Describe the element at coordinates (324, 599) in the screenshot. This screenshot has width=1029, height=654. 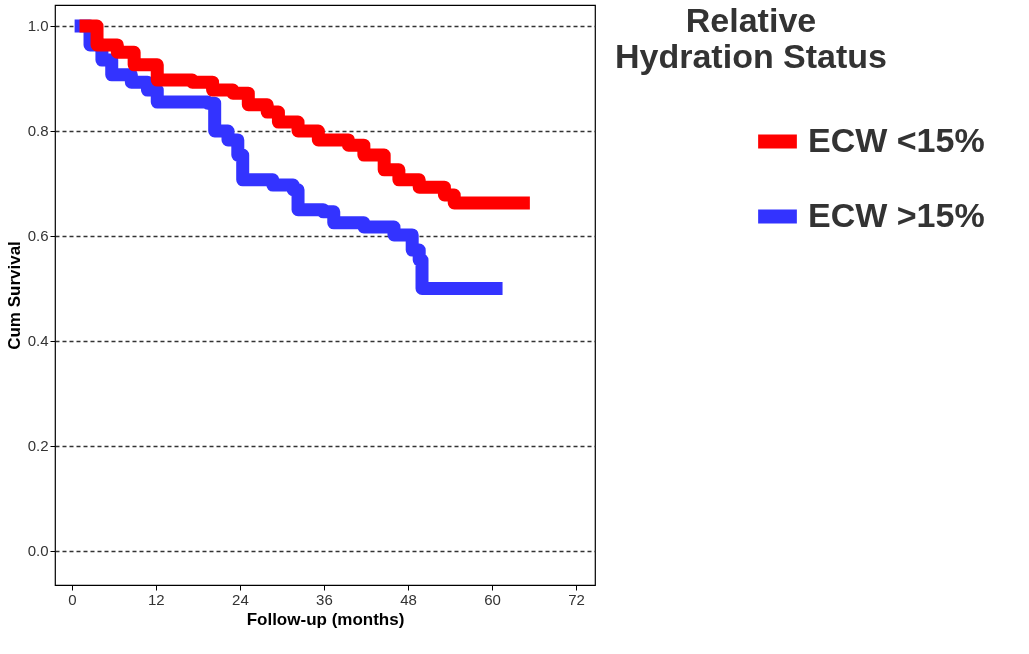
I see `x-tick-label: 36` at that location.